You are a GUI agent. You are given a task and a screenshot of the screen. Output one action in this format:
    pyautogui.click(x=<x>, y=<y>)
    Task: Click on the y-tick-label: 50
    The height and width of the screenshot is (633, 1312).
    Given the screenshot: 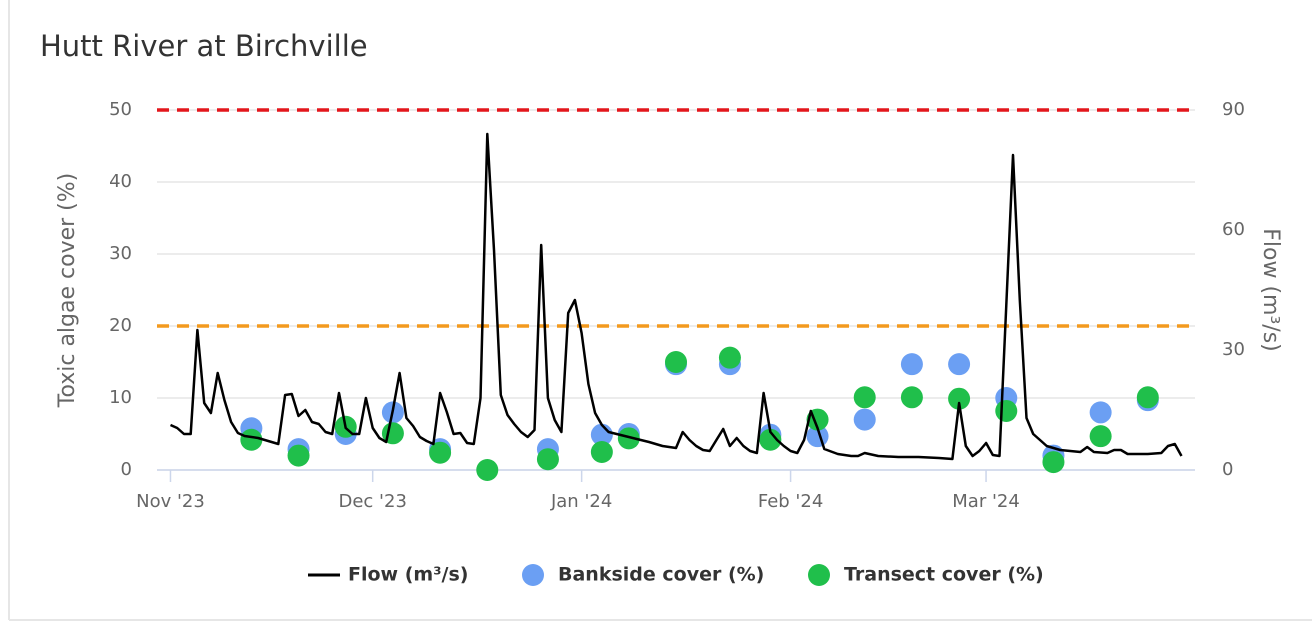 What is the action you would take?
    pyautogui.click(x=120, y=109)
    